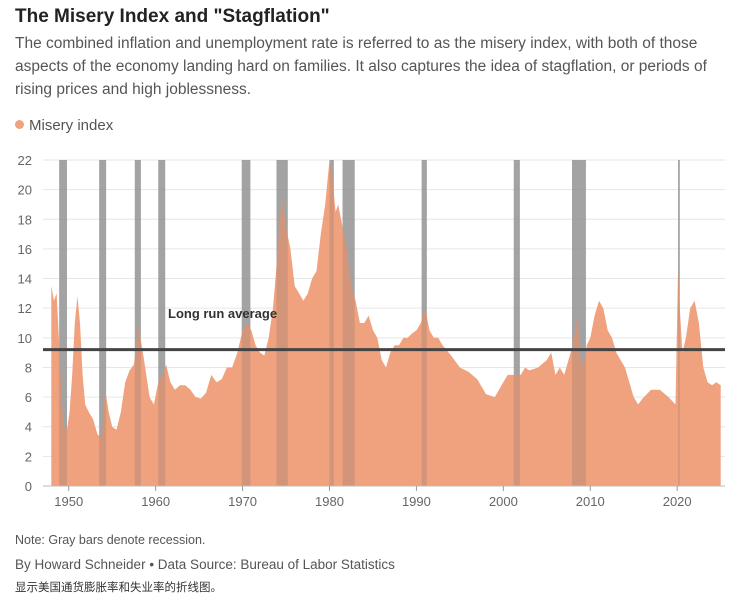  What do you see at coordinates (172, 16) in the screenshot?
I see `chart-title: The Misery Index and "Stagflation"` at bounding box center [172, 16].